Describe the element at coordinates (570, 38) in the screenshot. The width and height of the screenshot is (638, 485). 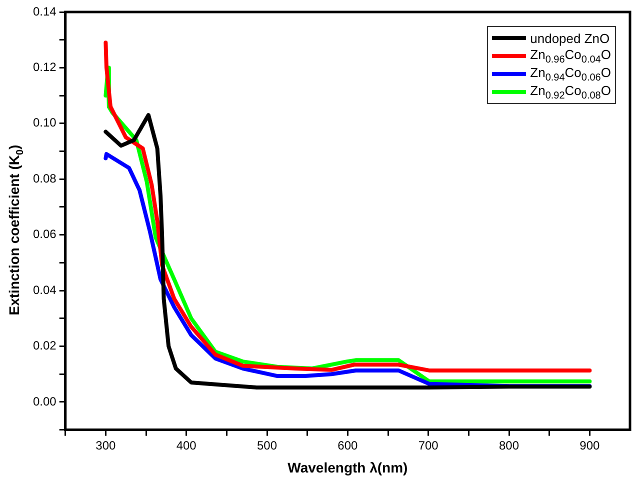
I see `legend-label: undoped ZnO` at that location.